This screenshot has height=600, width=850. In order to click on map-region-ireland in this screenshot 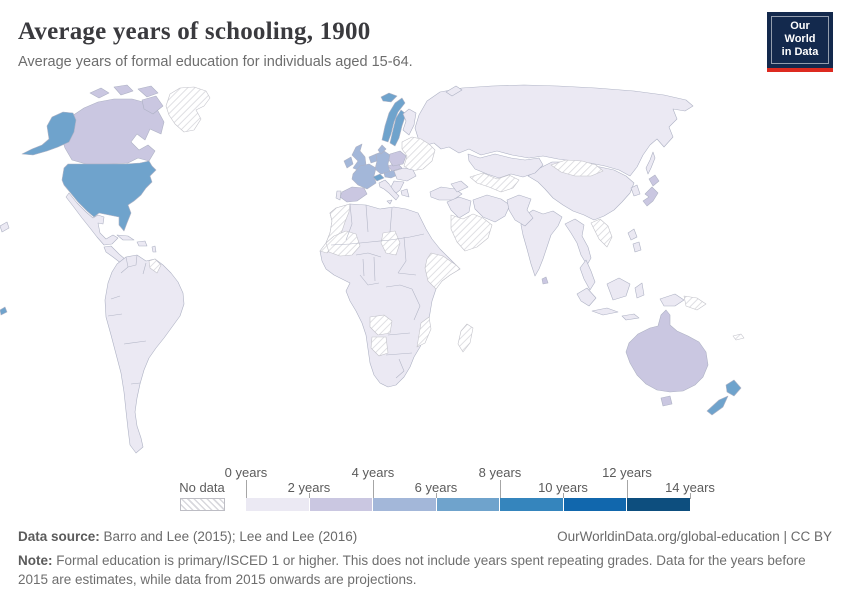, I will do `click(348, 162)`.